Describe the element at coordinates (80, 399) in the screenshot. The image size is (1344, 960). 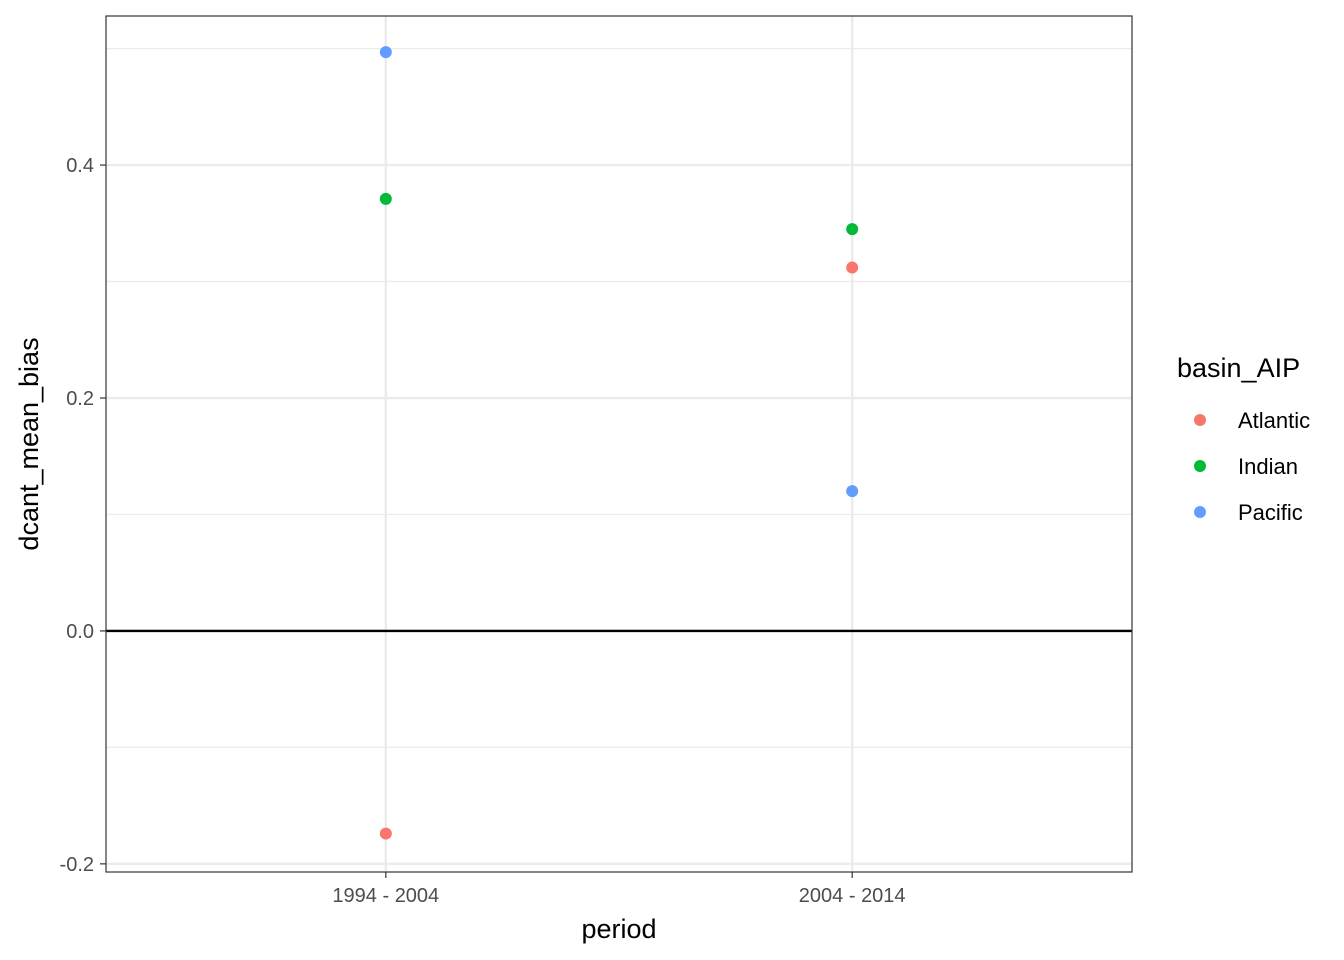
I see `y-tick-label: 0.2` at that location.